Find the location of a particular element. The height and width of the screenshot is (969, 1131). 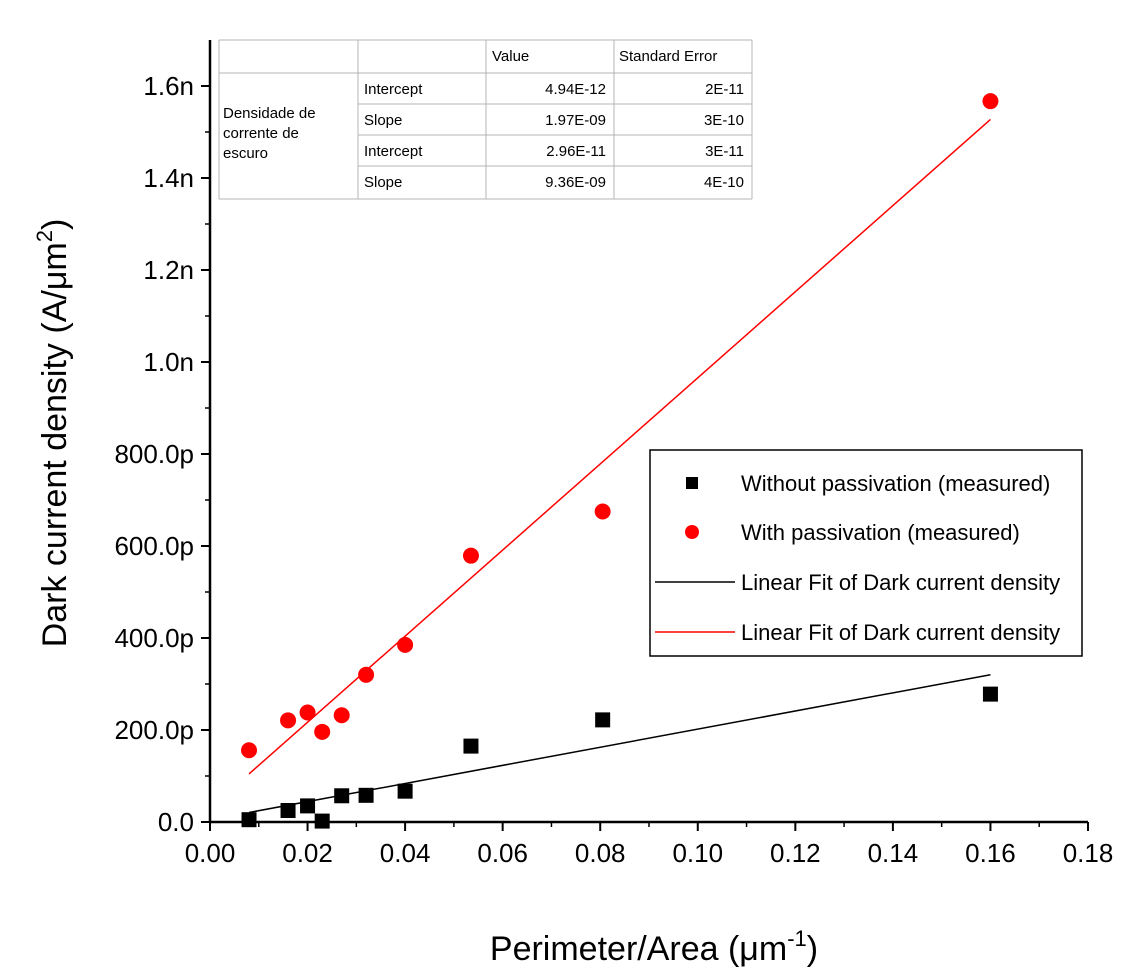

x-tick-label: 0.00 is located at coordinates (210, 853).